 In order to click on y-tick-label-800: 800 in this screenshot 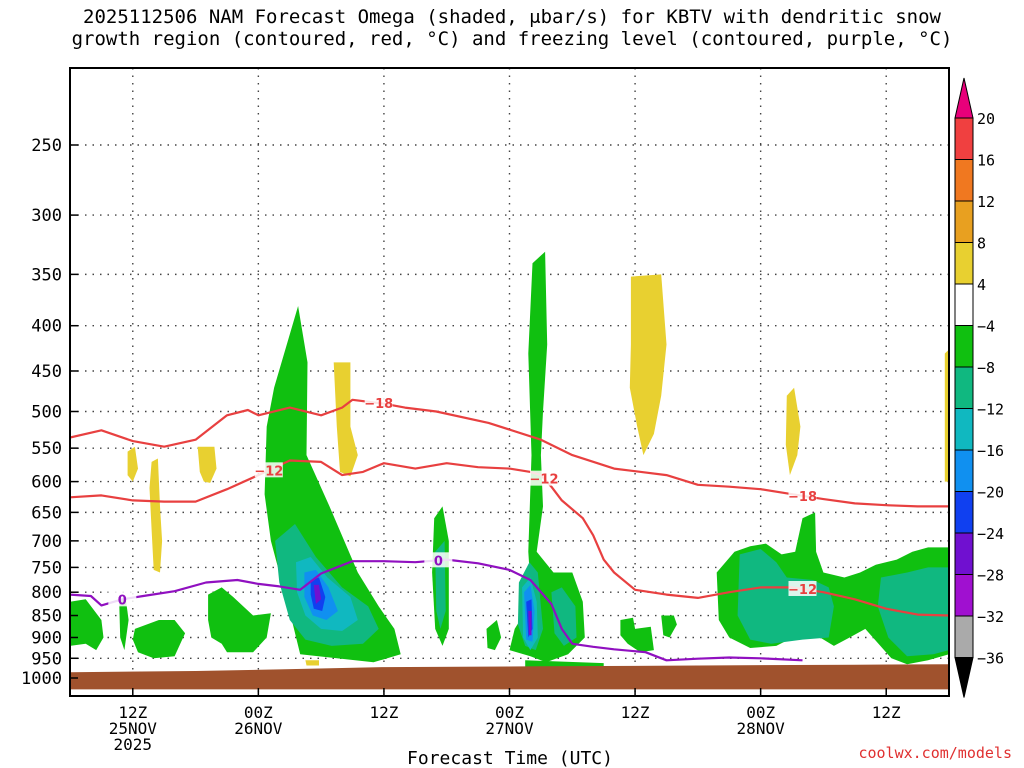, I will do `click(46, 593)`.